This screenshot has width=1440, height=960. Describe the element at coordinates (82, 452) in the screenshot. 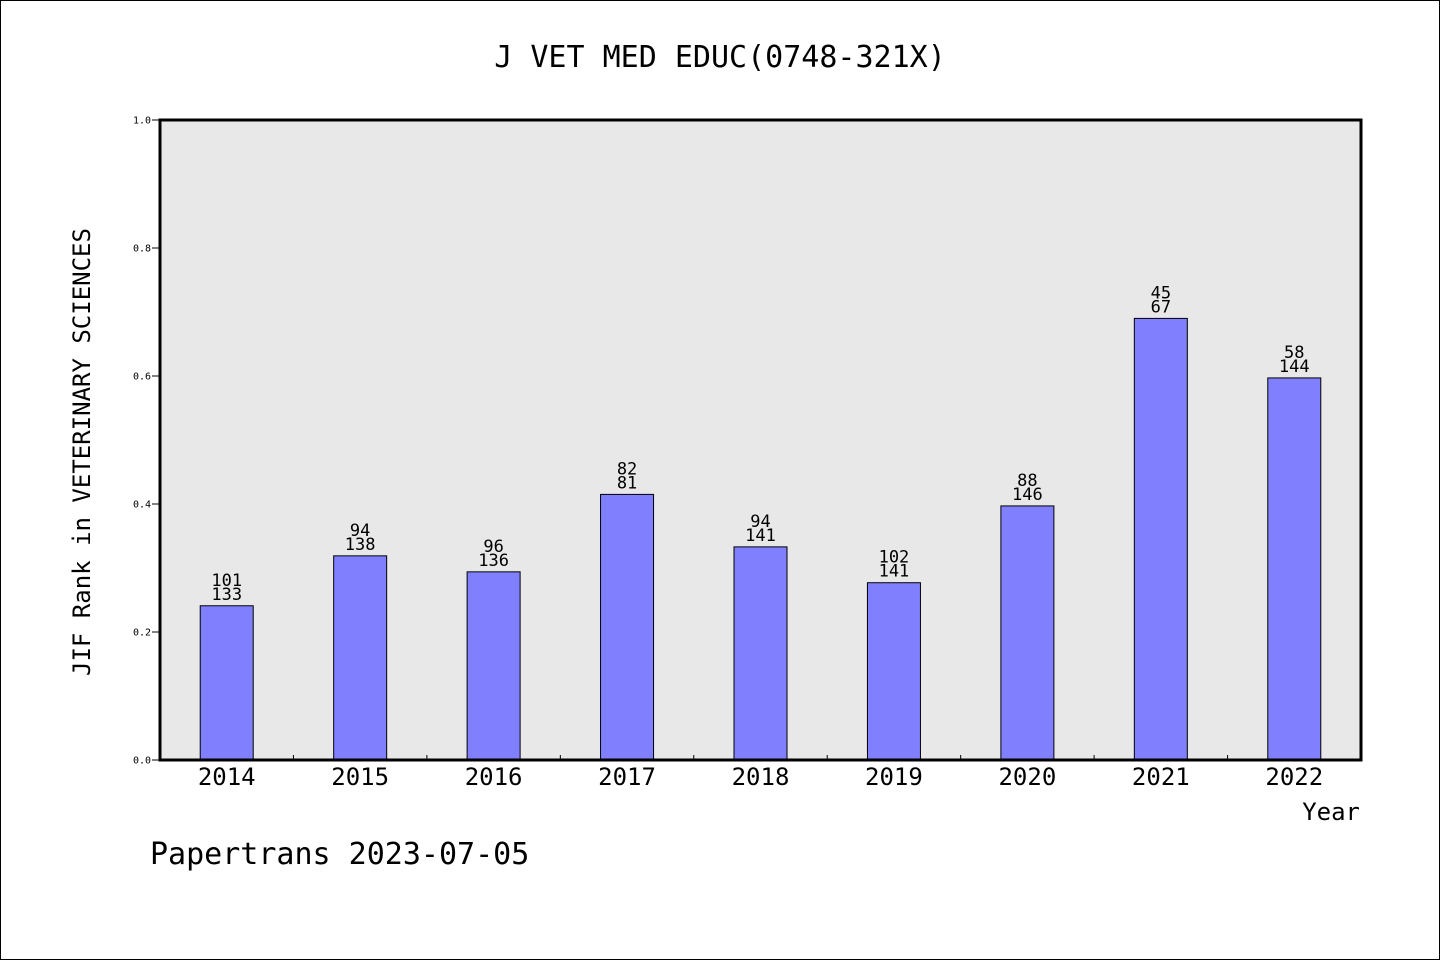

I see `y-axis-label: JIF Rank in VETERINARY SCIENCES` at that location.